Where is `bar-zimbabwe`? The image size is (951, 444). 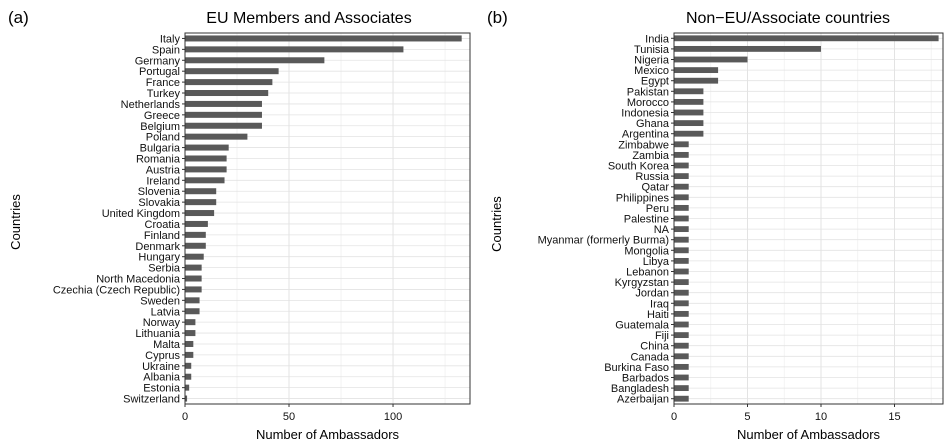 bar-zimbabwe is located at coordinates (681, 144).